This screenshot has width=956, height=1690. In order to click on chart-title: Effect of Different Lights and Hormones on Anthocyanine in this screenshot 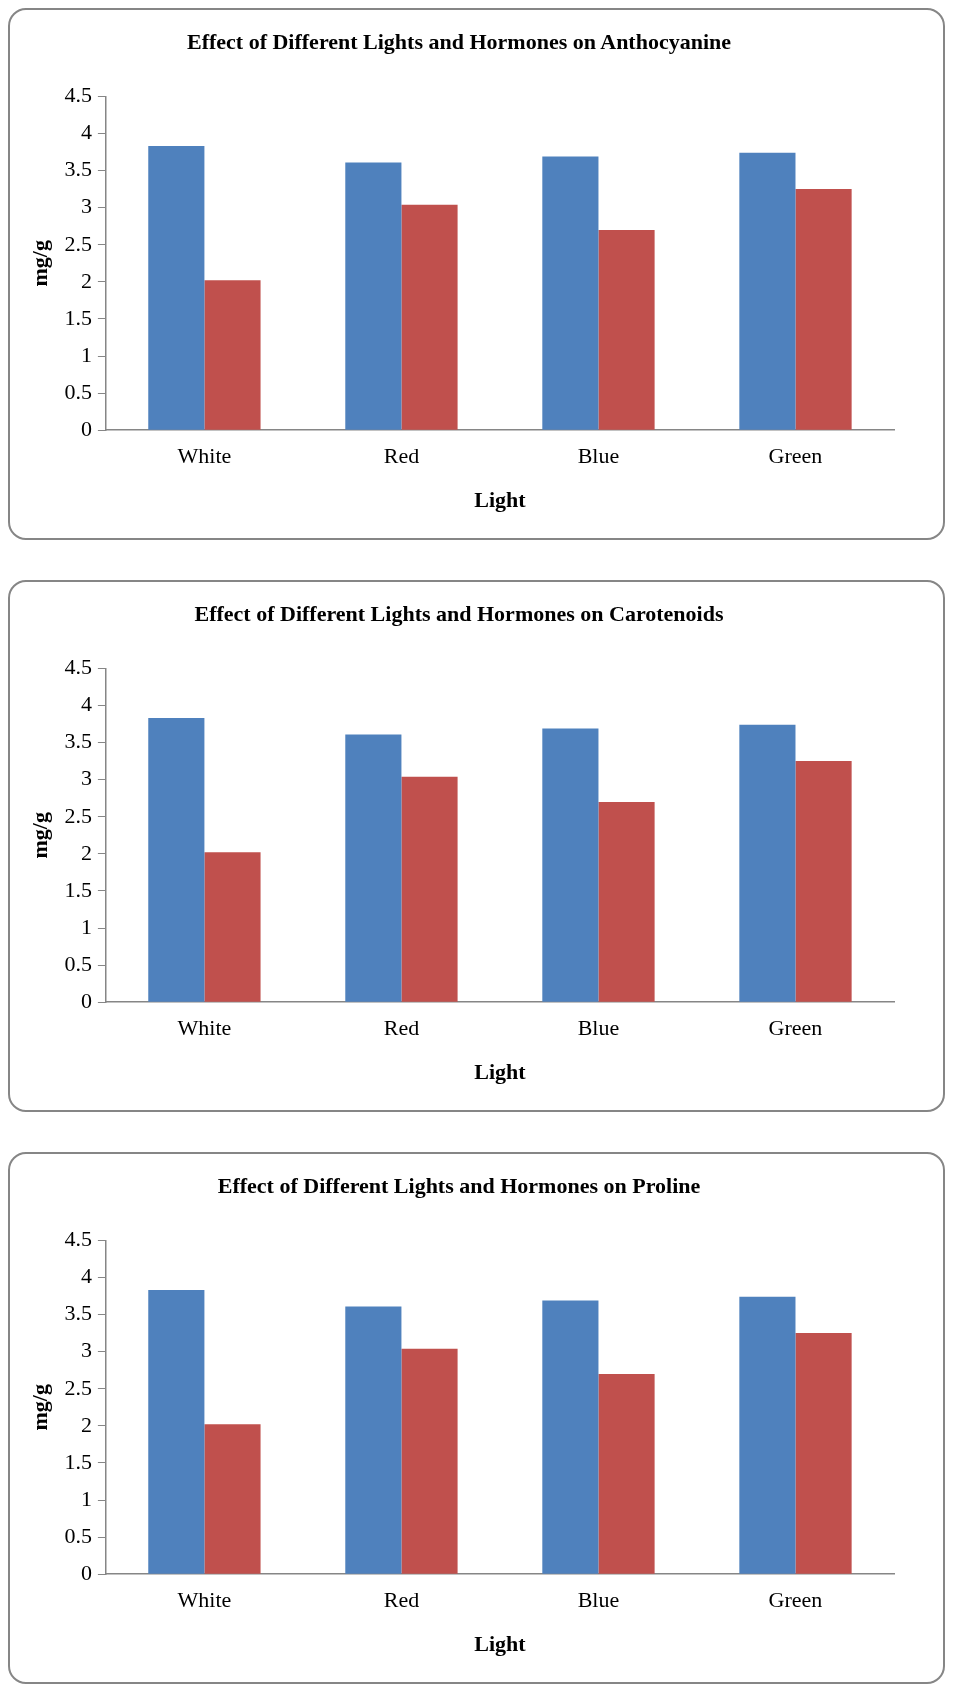, I will do `click(459, 41)`.